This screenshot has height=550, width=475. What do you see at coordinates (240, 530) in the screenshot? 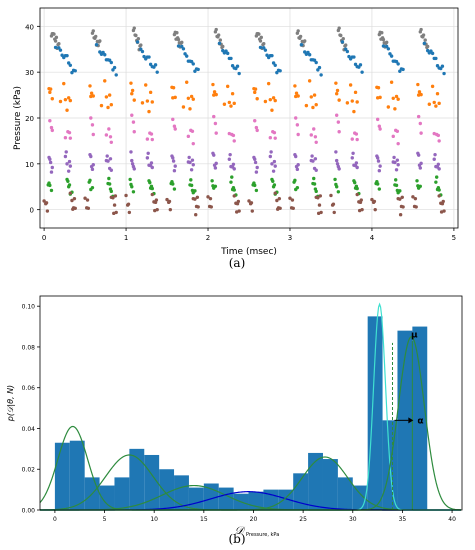
I see `x-axis-label: 𝒟` at bounding box center [240, 530].